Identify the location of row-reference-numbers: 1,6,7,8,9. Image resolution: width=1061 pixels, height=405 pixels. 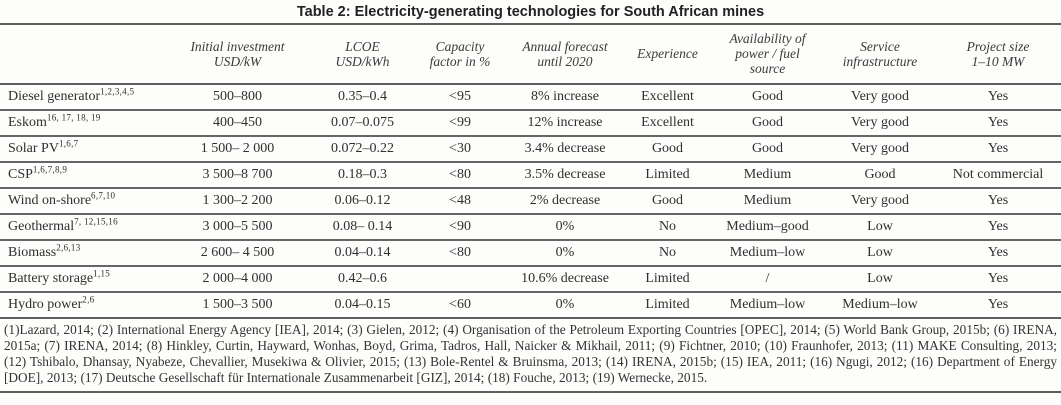
(50, 169).